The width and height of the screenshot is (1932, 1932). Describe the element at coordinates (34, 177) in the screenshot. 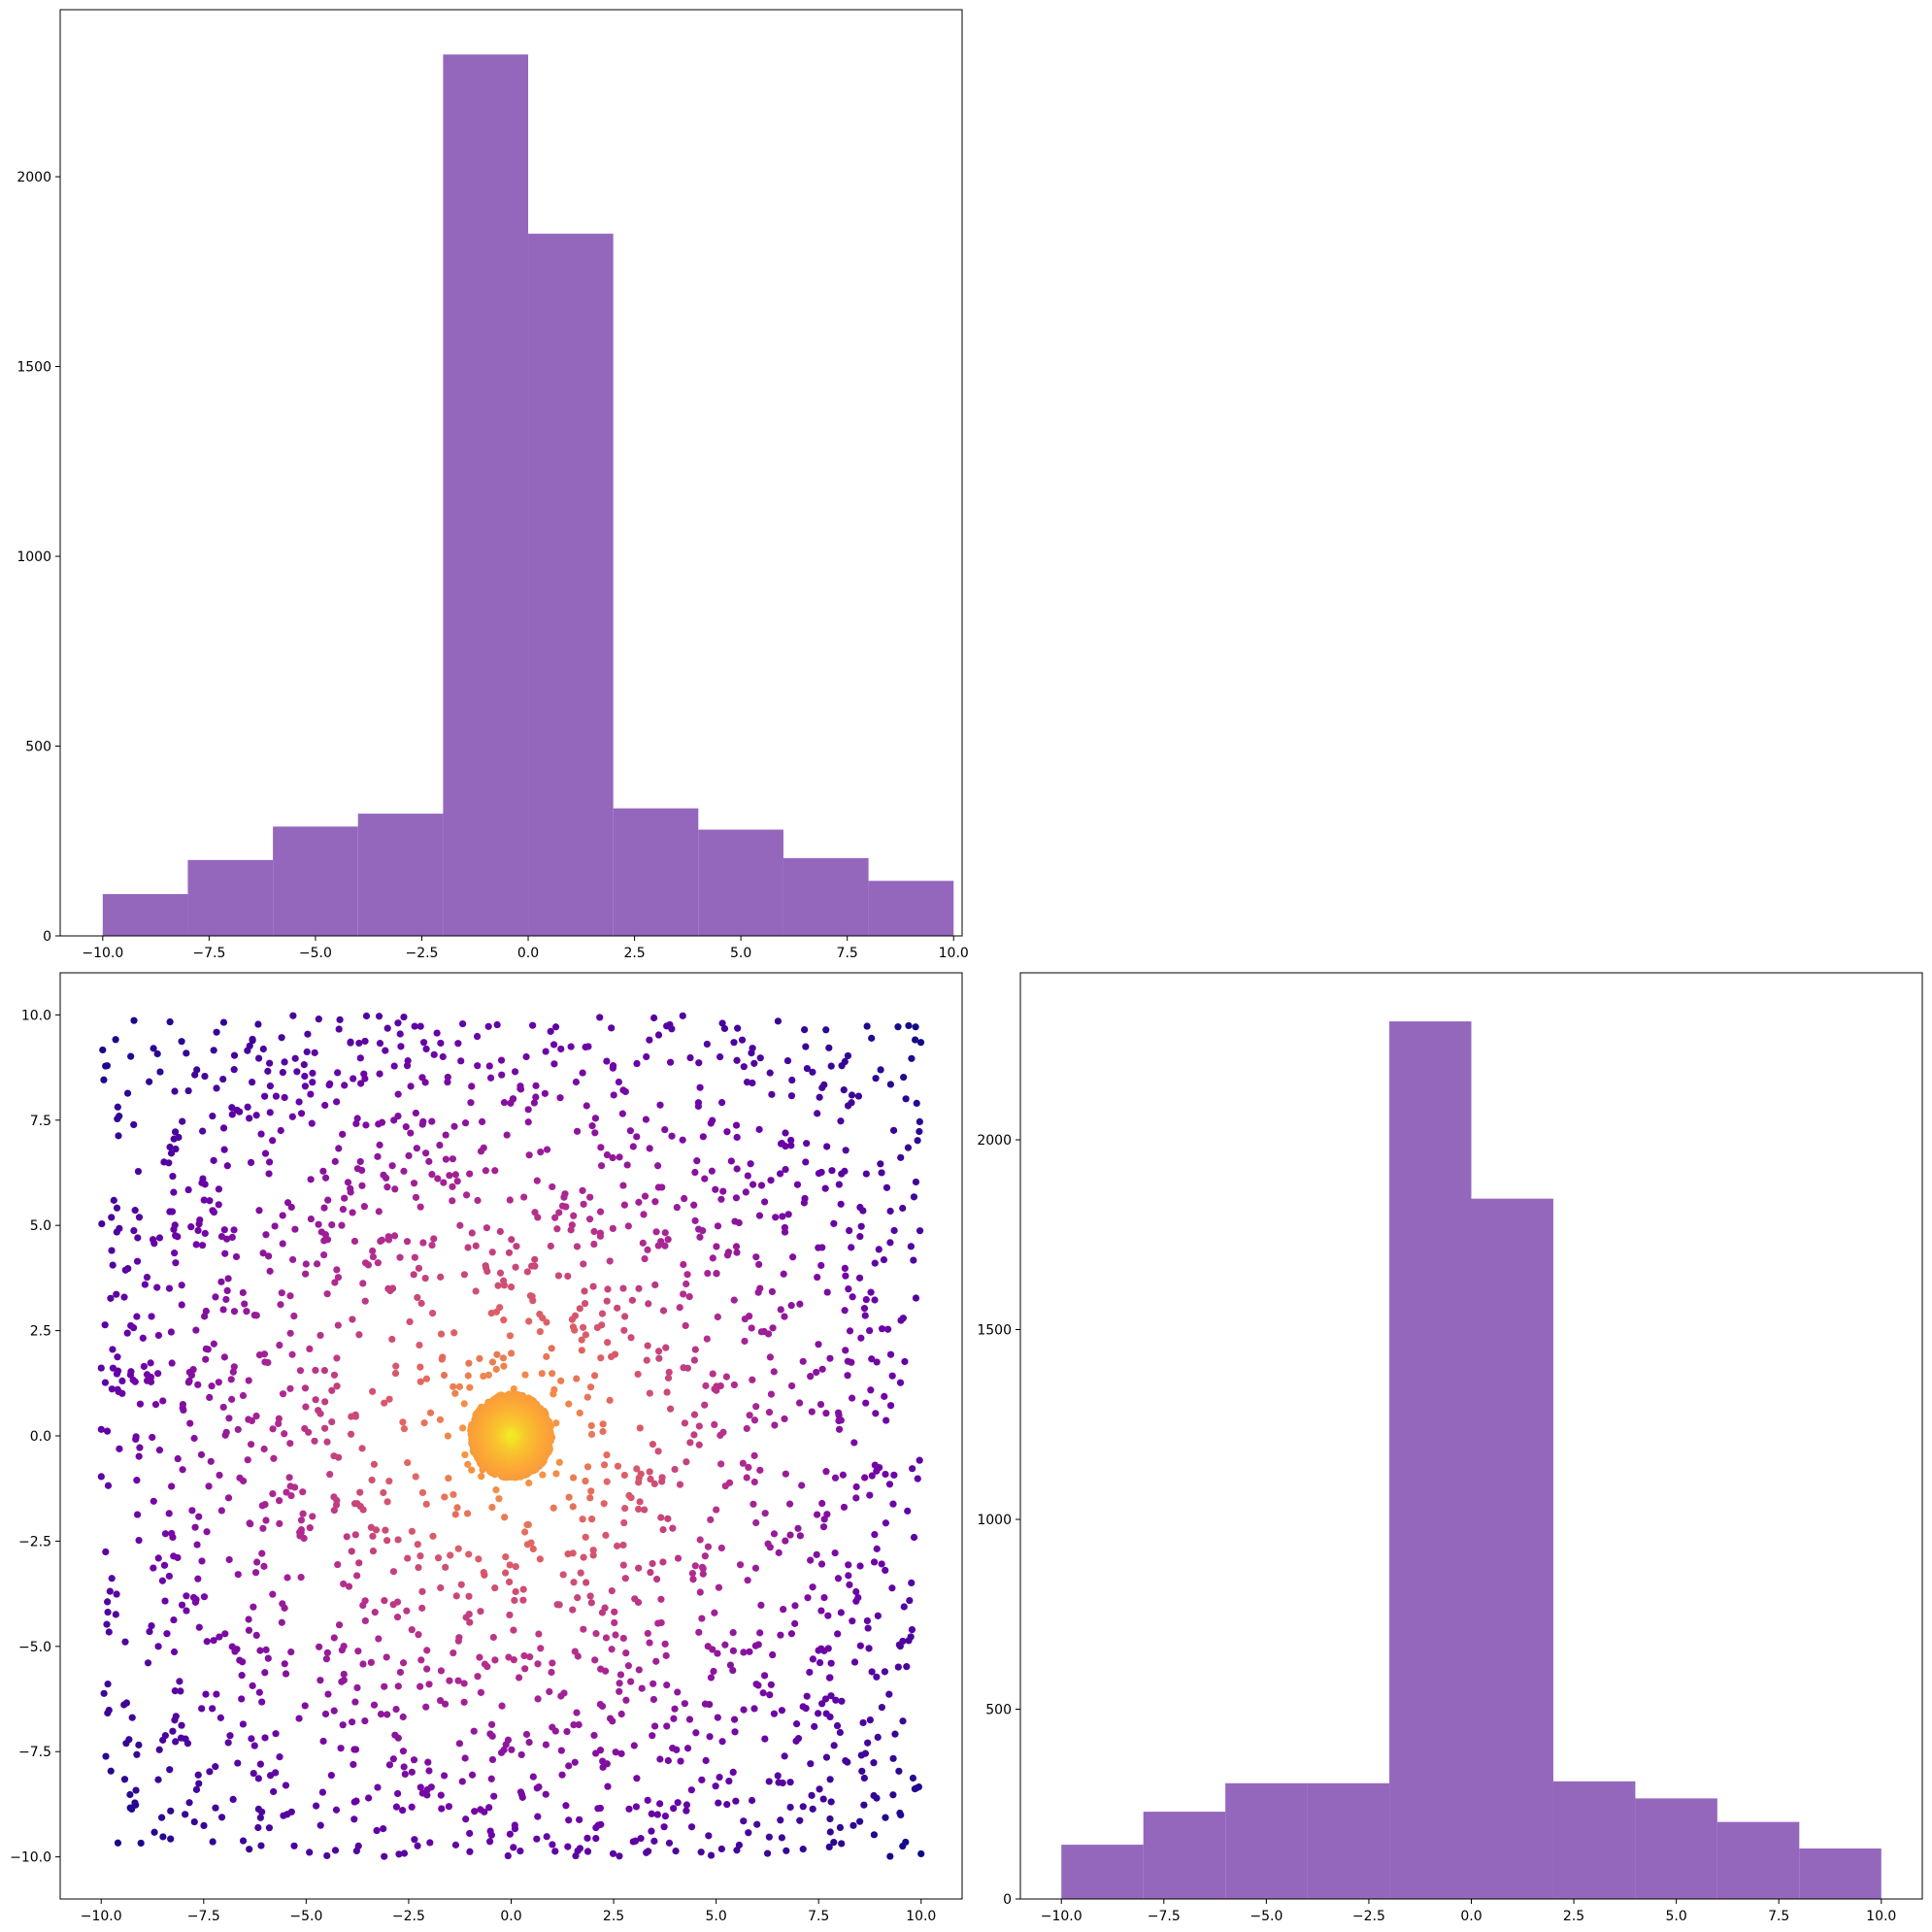

I see `y-tick-label: 2000` at that location.